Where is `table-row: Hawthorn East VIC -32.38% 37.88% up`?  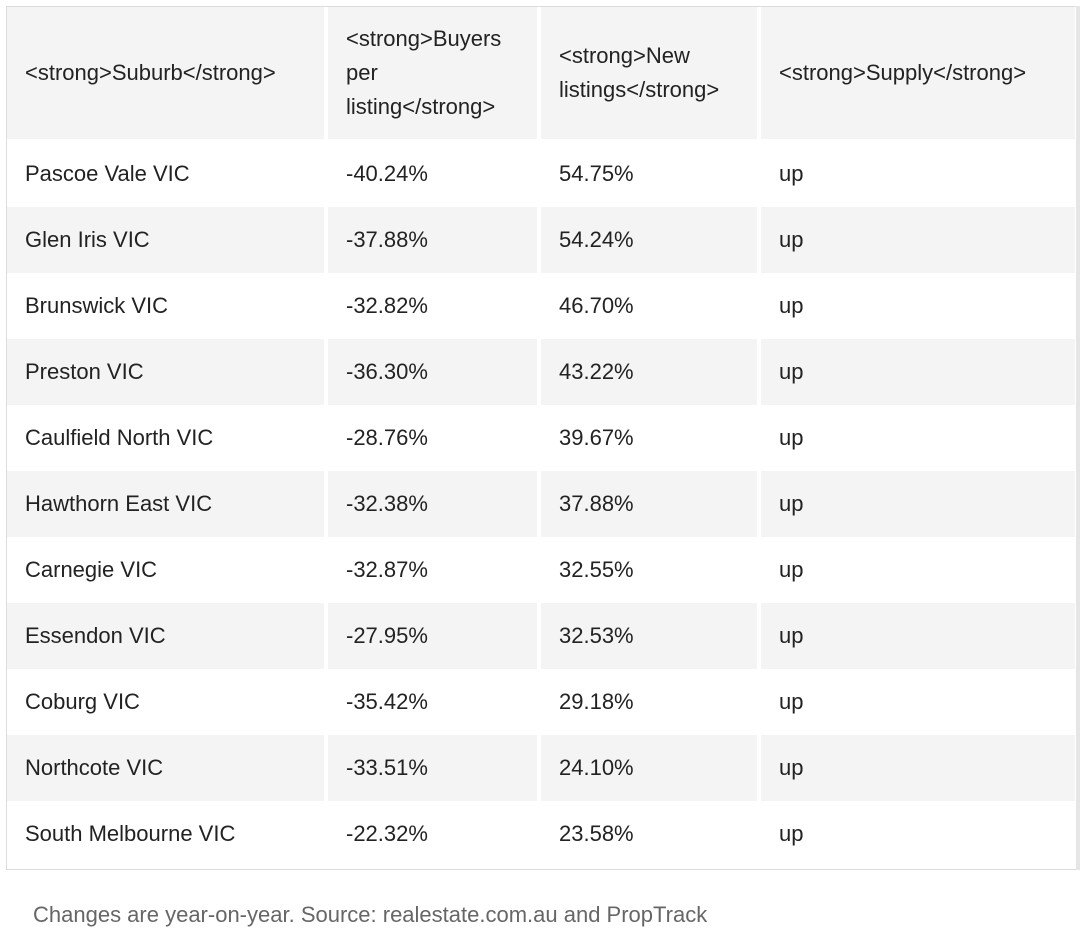 table-row: Hawthorn East VIC -32.38% 37.88% up is located at coordinates (543, 504).